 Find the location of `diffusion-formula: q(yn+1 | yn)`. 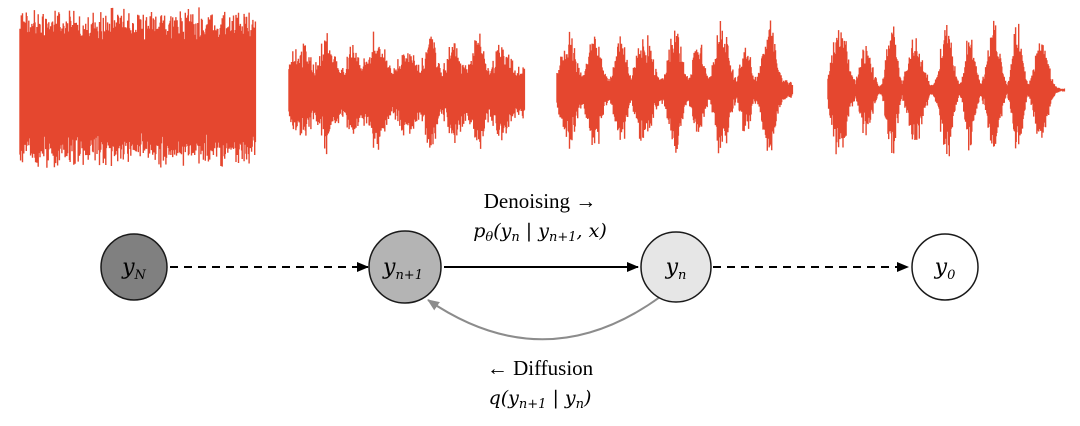

diffusion-formula: q(yn+1 | yn) is located at coordinates (540, 399).